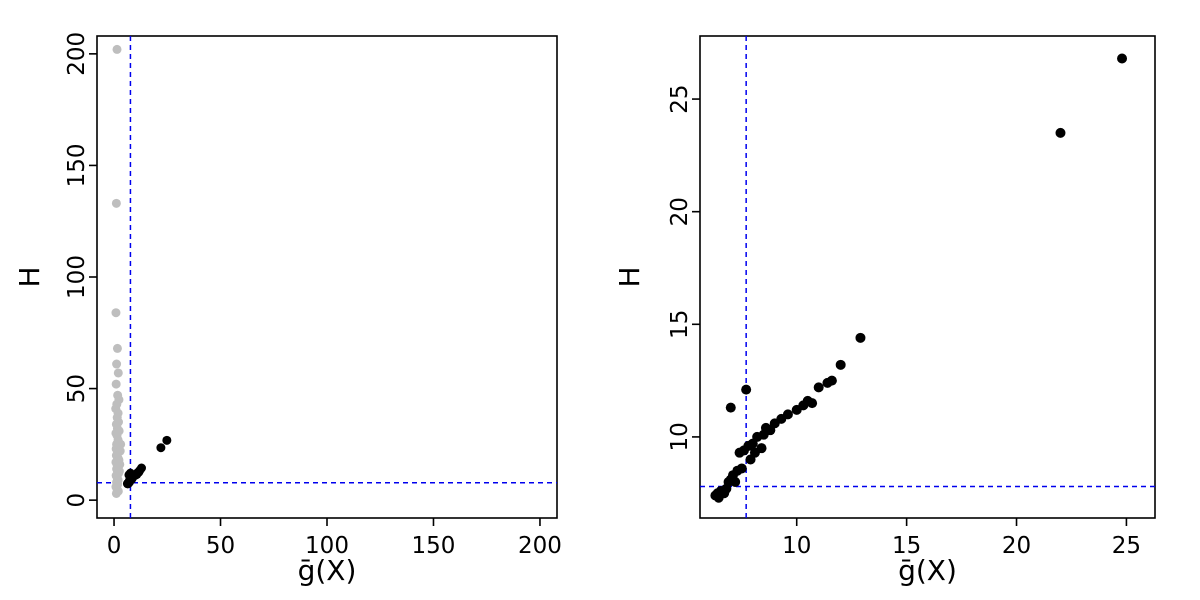  Describe the element at coordinates (434, 546) in the screenshot. I see `x-tick-label: 150` at that location.